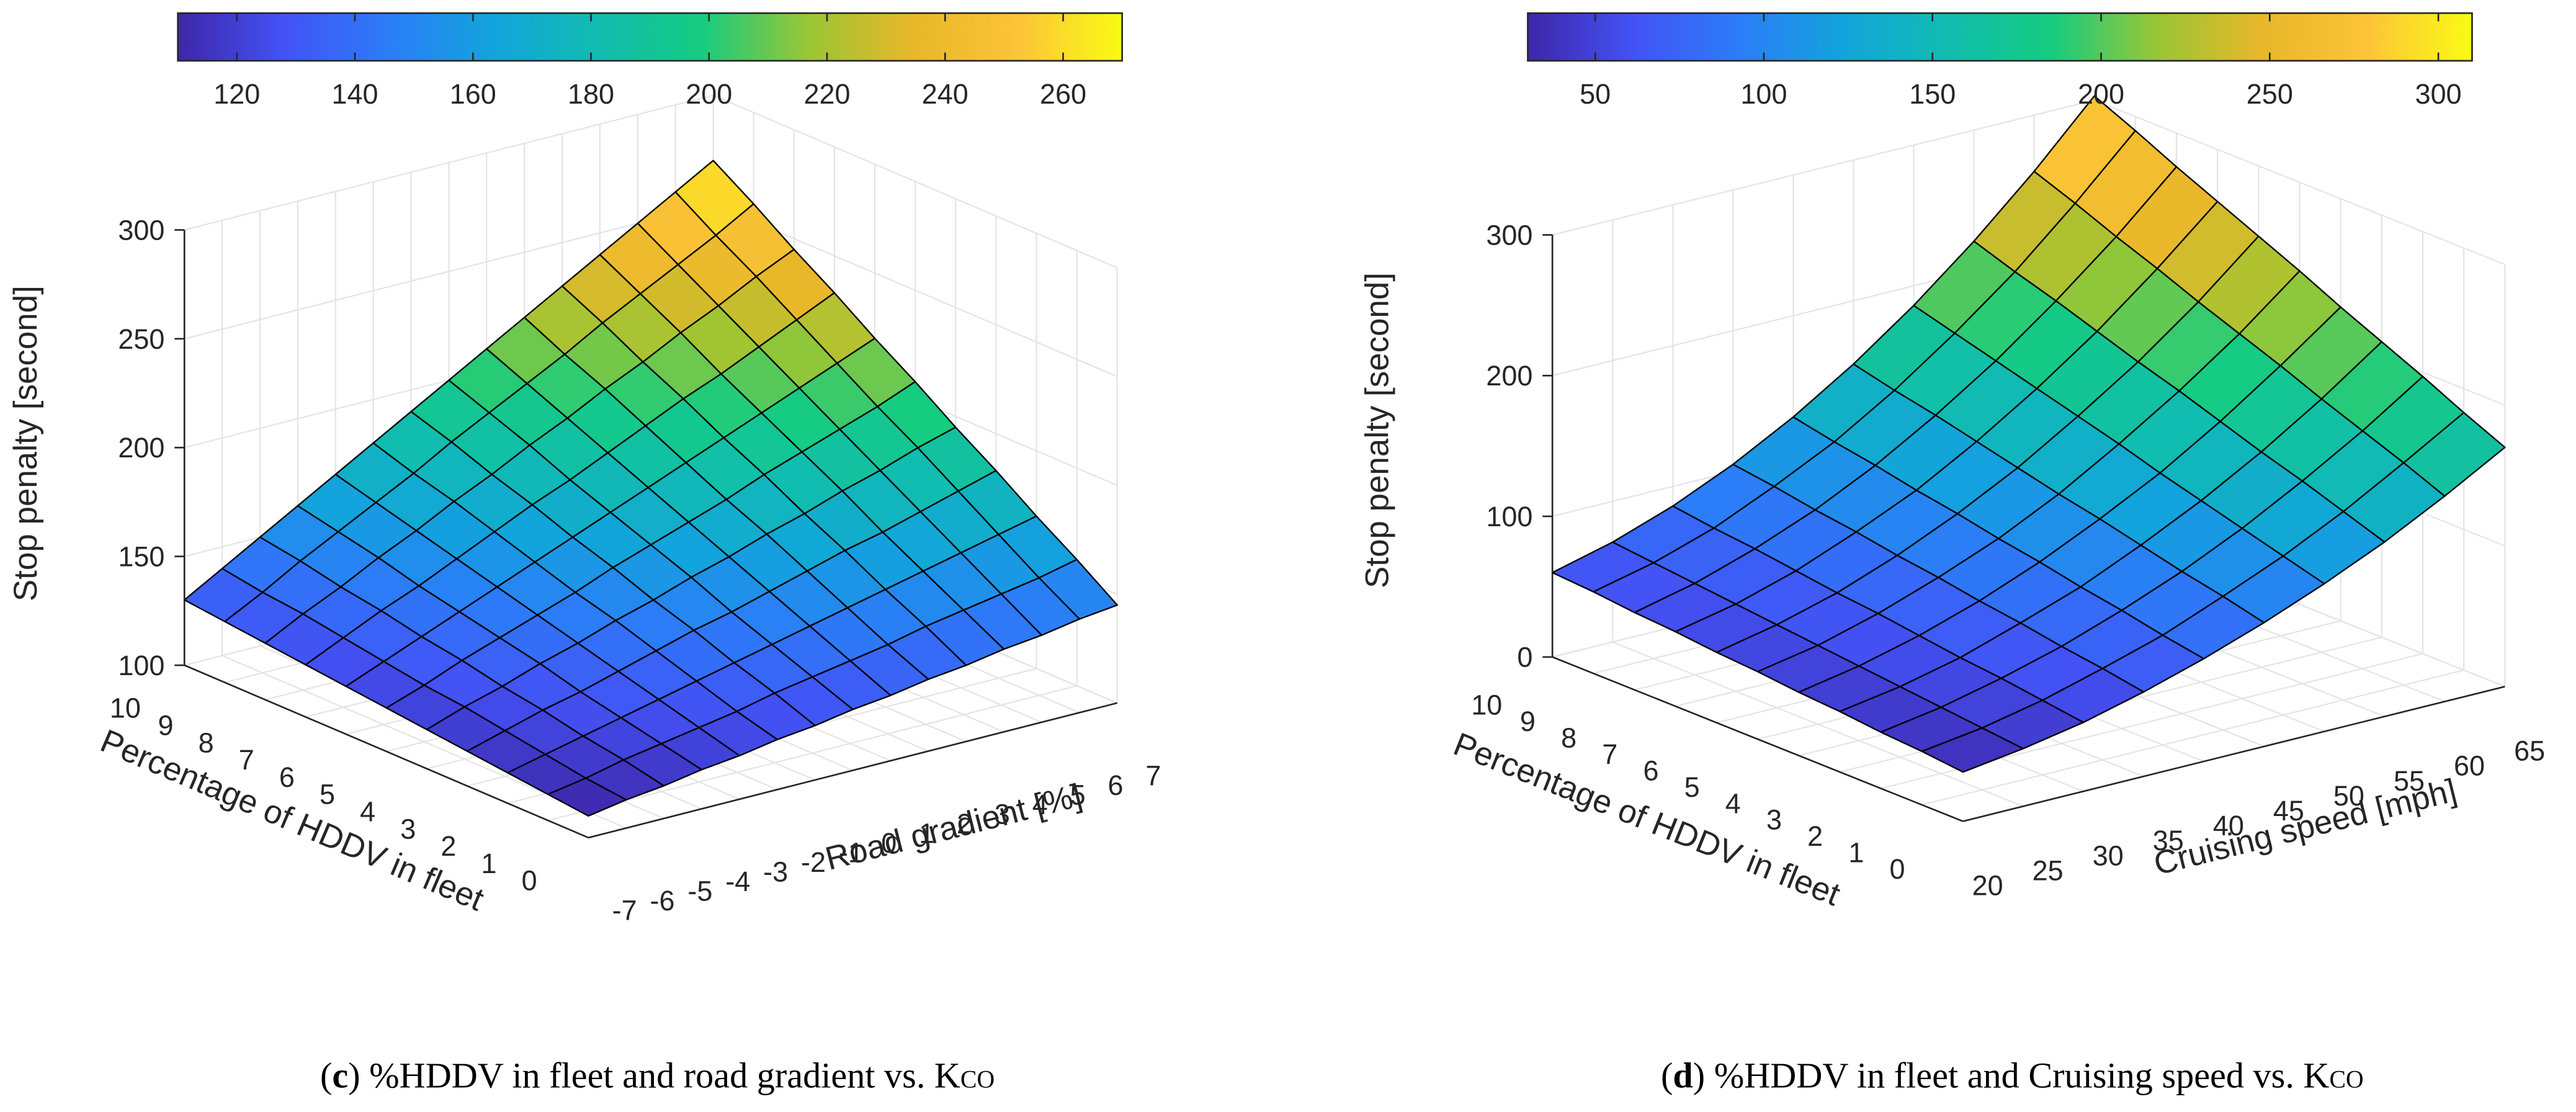  I want to click on y-tick-label: -5, so click(699, 891).